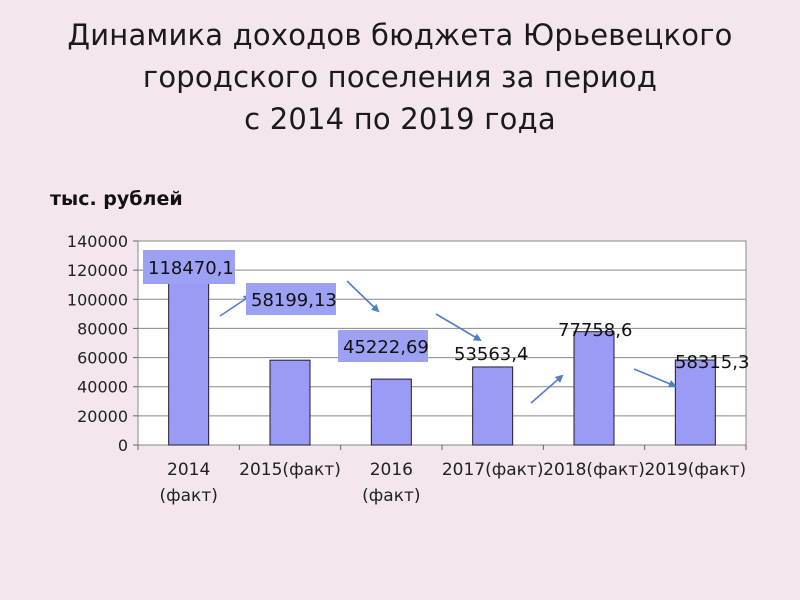  I want to click on data-label: 118470,1, so click(191, 268).